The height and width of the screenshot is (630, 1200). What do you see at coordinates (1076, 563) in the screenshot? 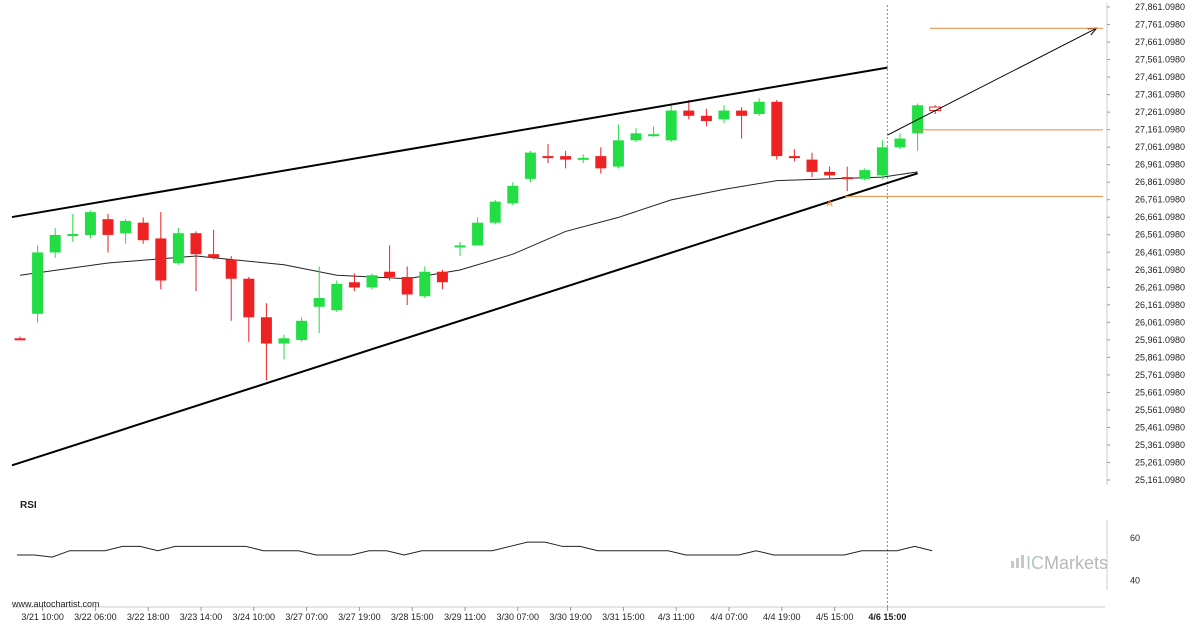
I see `brand-markets: Markets` at bounding box center [1076, 563].